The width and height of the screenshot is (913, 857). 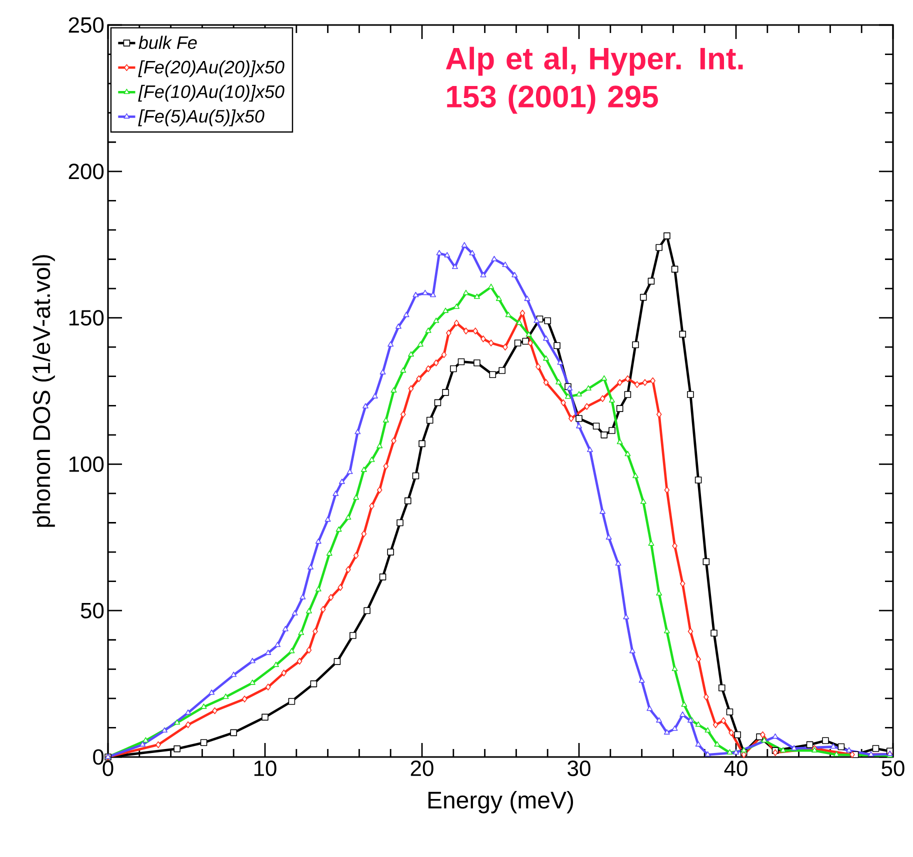 I want to click on y-tick-label: 0, so click(x=98, y=757).